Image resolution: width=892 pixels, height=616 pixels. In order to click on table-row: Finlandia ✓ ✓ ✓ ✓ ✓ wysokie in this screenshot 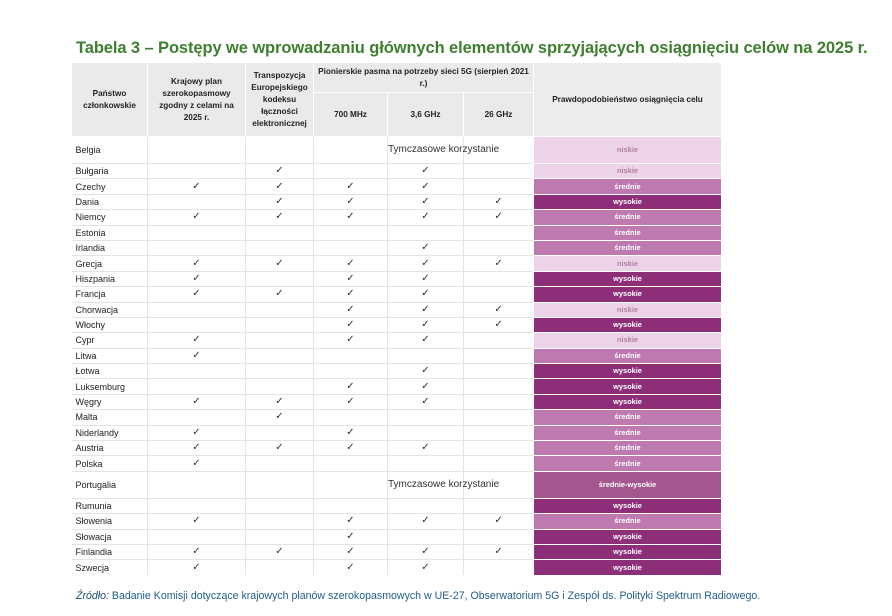, I will do `click(397, 552)`.